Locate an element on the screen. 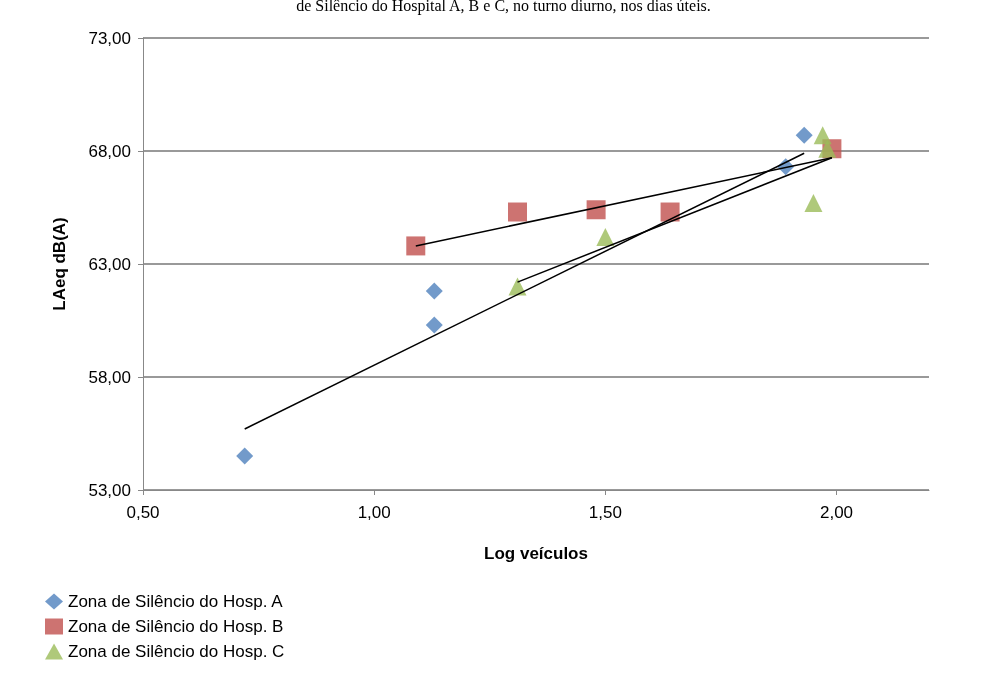  chart-title: de Silêncio do Hospital A, B e C, no turno diurno, nos dias úteis. is located at coordinates (503, 7).